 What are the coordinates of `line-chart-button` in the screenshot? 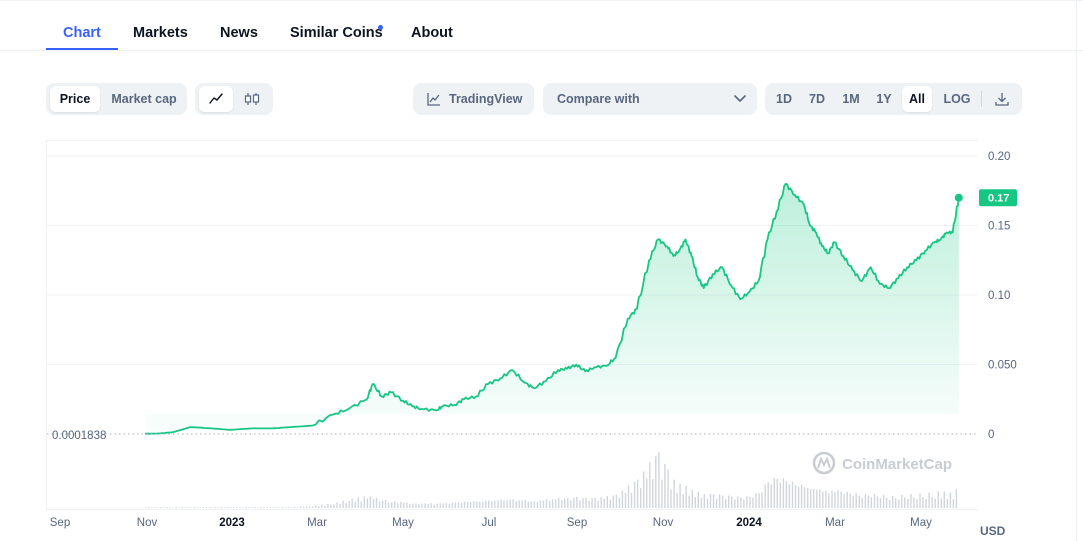 It's located at (216, 99).